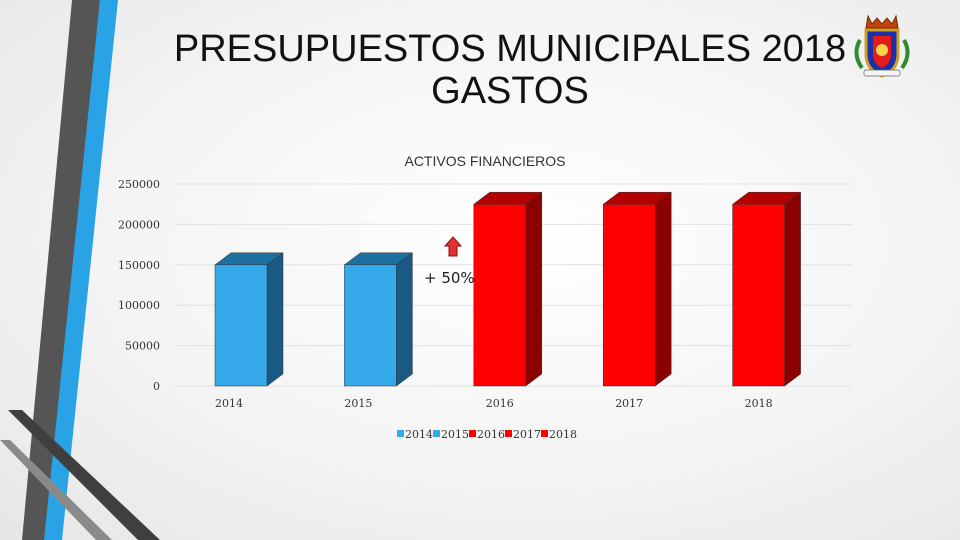 The image size is (960, 540). What do you see at coordinates (449, 278) in the screenshot?
I see `annotation-text: + 50%` at bounding box center [449, 278].